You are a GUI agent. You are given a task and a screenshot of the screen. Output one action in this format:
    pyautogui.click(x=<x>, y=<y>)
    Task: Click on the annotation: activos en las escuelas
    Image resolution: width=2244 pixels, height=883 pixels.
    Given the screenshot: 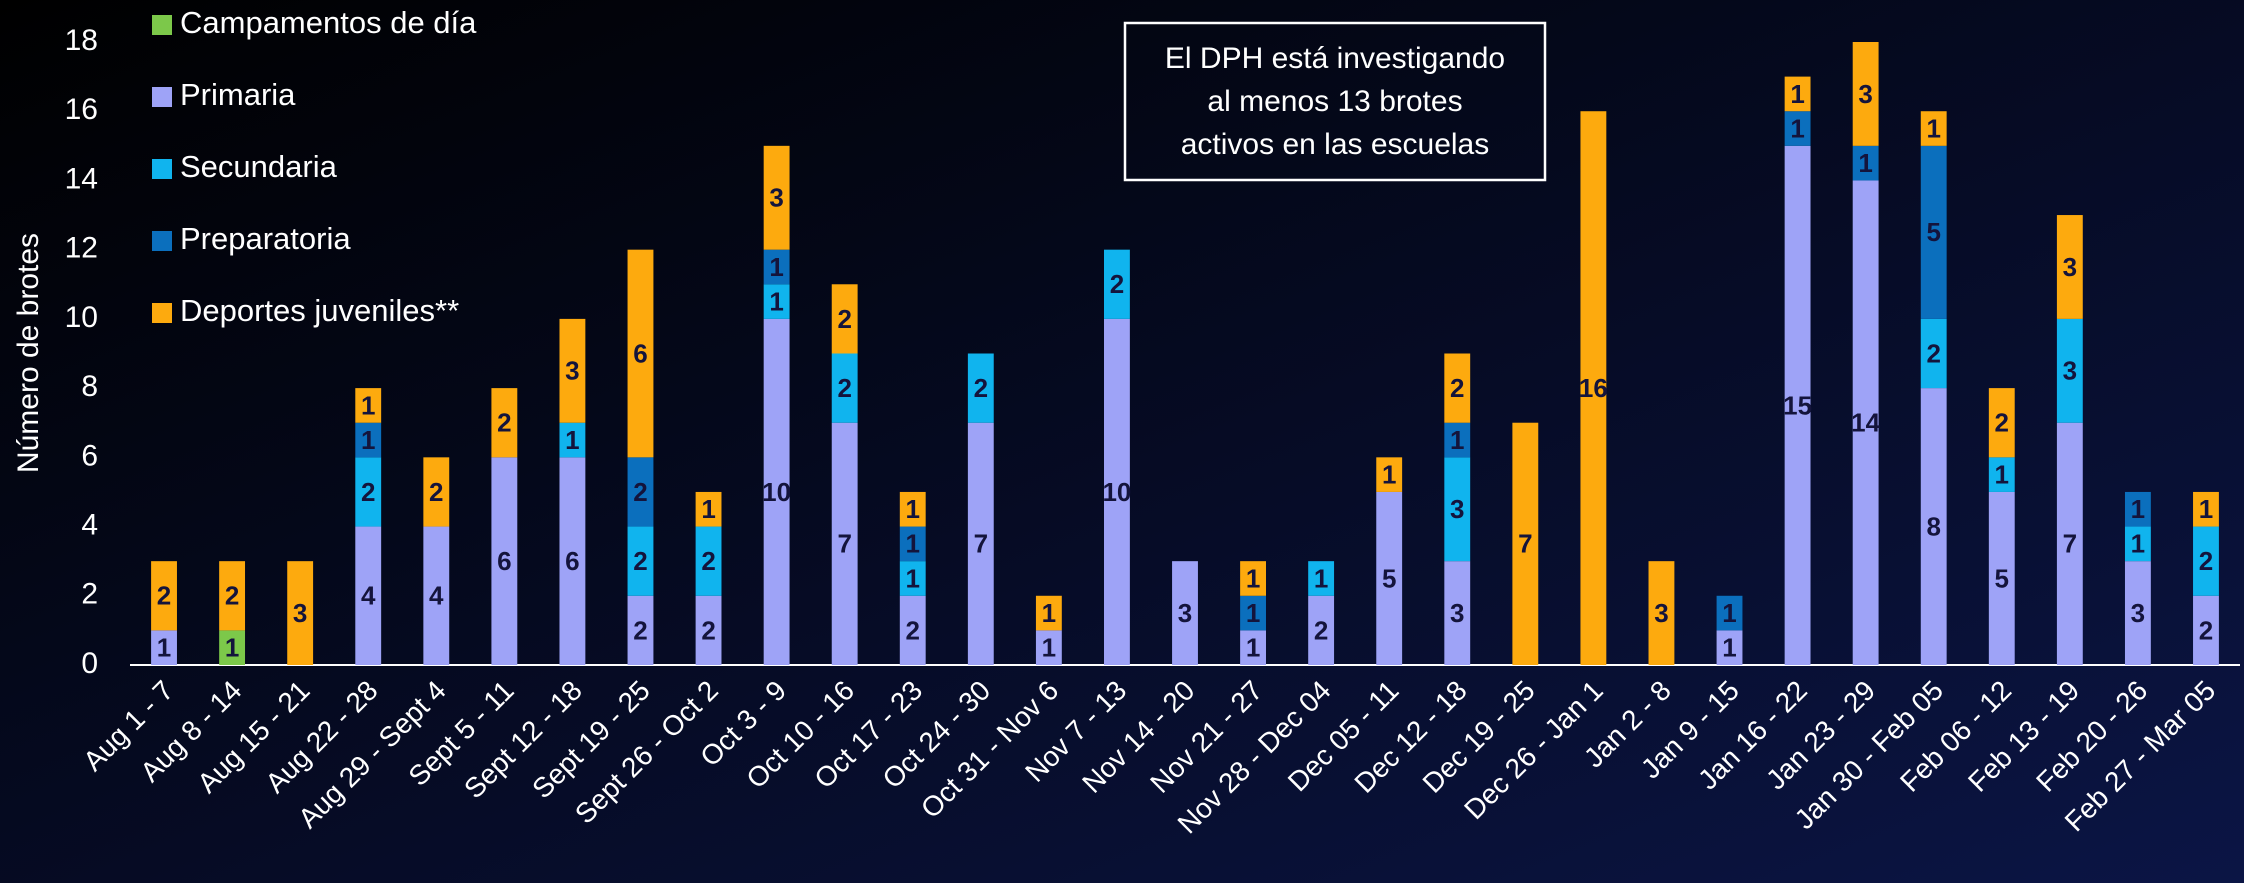 What is the action you would take?
    pyautogui.click(x=1335, y=144)
    